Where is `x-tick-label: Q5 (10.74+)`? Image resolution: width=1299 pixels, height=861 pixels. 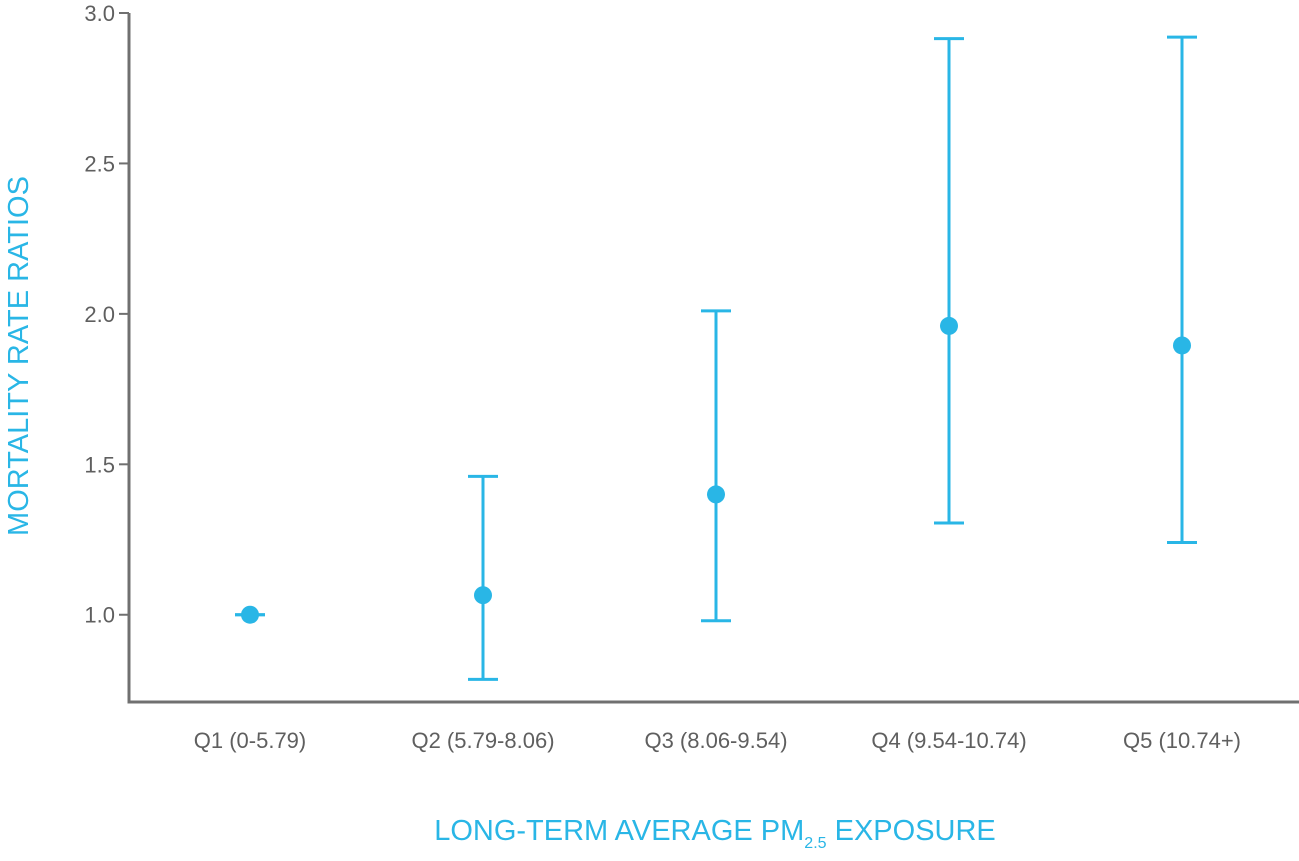 x-tick-label: Q5 (10.74+) is located at coordinates (1182, 740).